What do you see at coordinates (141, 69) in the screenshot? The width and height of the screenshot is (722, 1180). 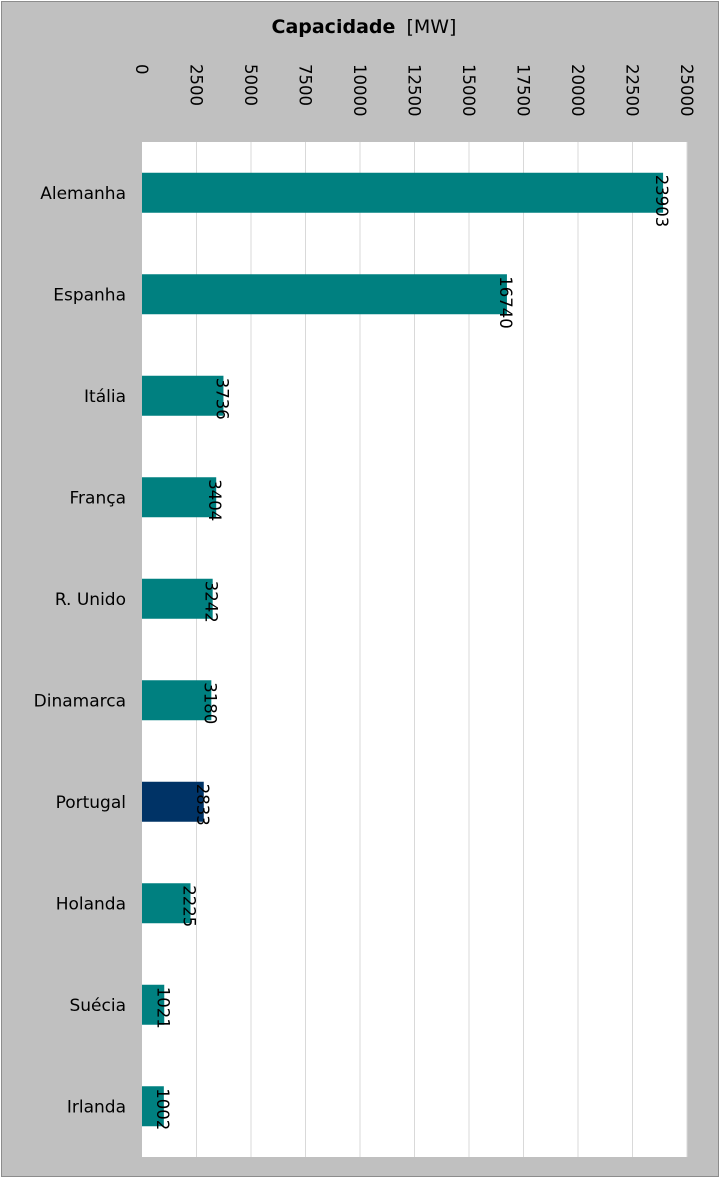 I see `x-tick-label: 0` at bounding box center [141, 69].